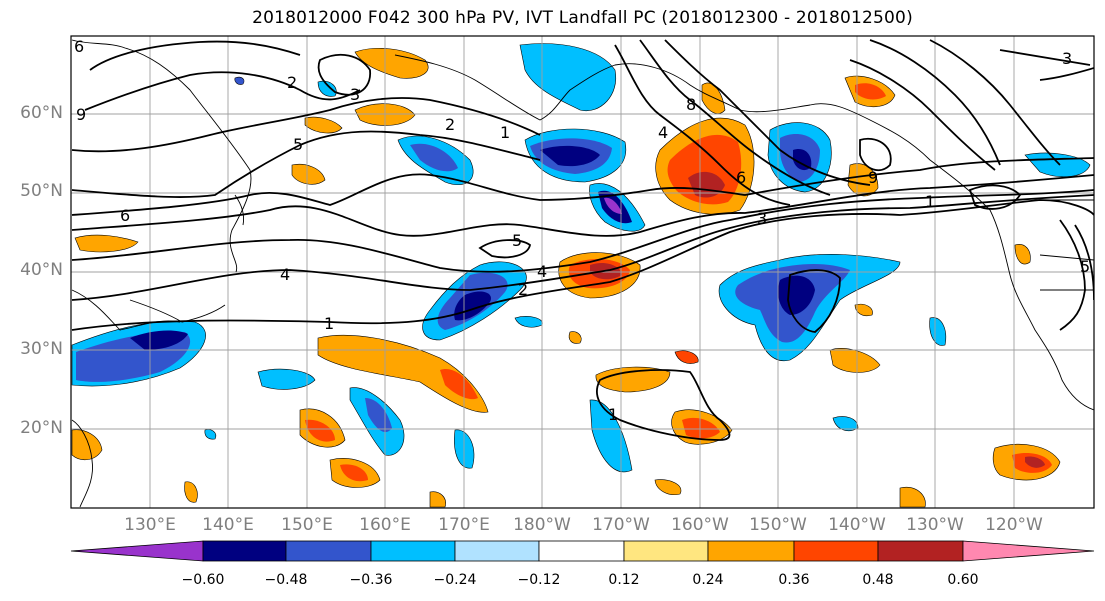 This screenshot has height=601, width=1105. What do you see at coordinates (371, 580) in the screenshot?
I see `colorbar-tick: −0.36` at bounding box center [371, 580].